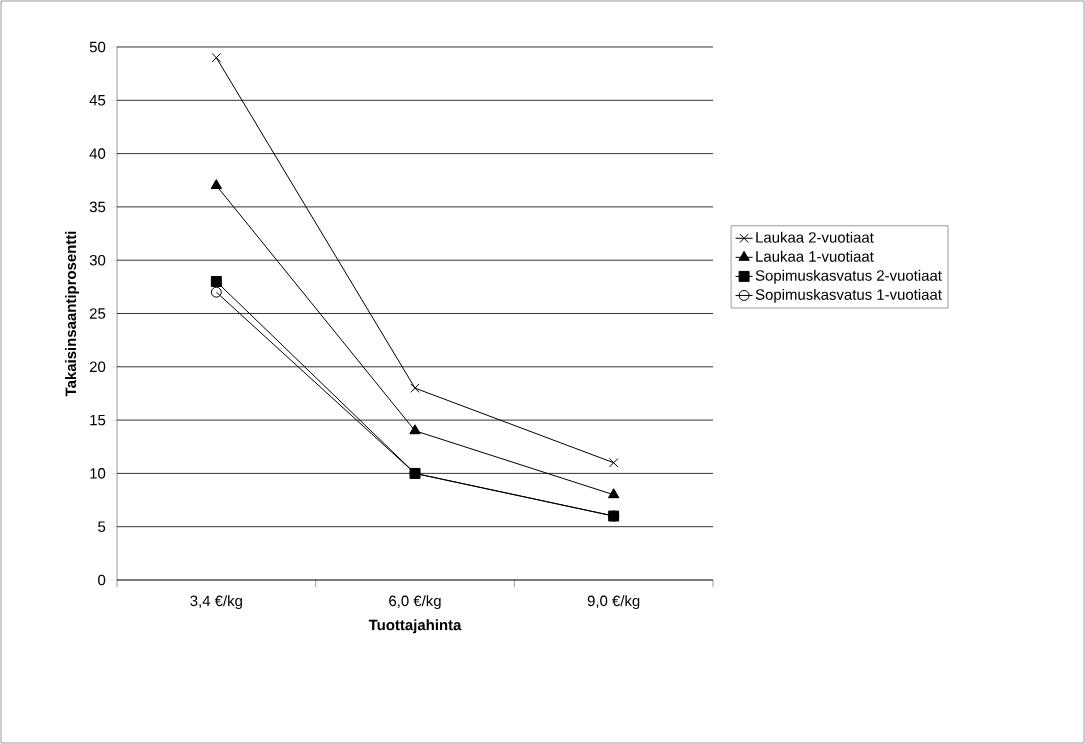 The image size is (1085, 744). I want to click on legend-label: Sopimuskasvatus 2-vuotiaat, so click(848, 276).